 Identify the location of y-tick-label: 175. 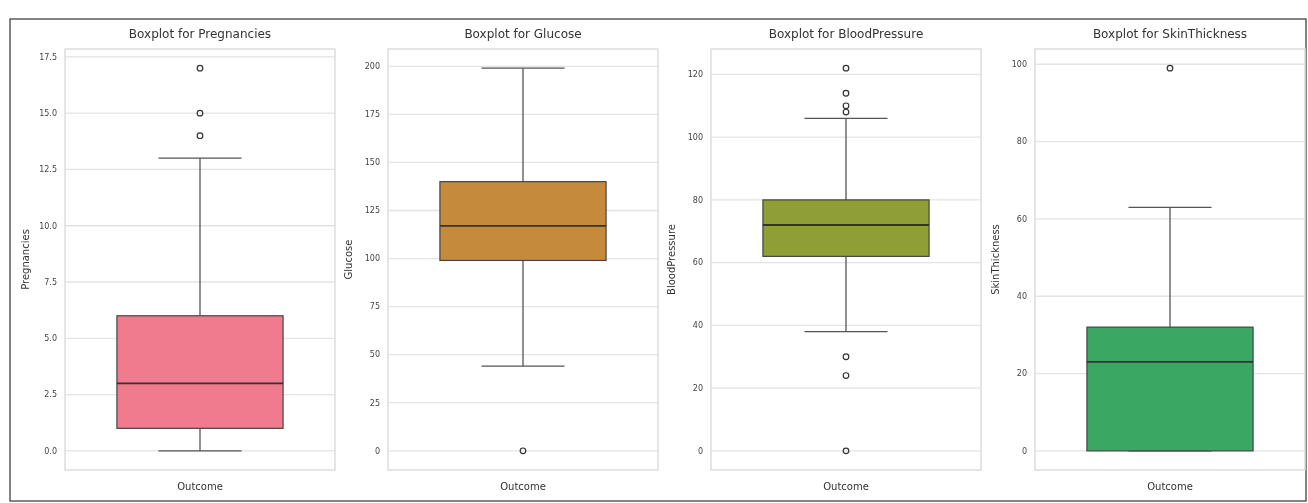
(372, 115).